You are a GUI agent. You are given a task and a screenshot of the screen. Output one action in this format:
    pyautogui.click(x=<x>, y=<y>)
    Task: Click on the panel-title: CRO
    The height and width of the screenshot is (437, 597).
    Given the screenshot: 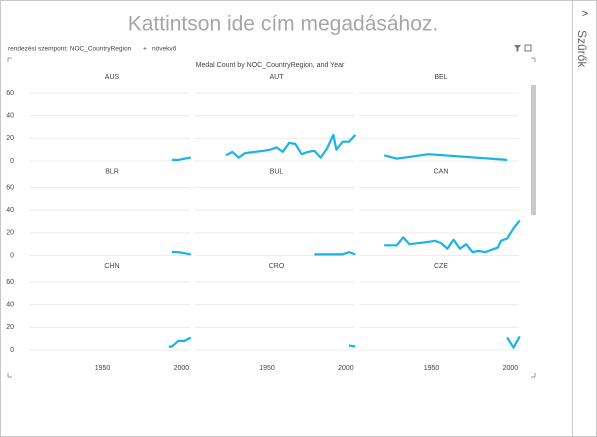 What is the action you would take?
    pyautogui.click(x=277, y=266)
    